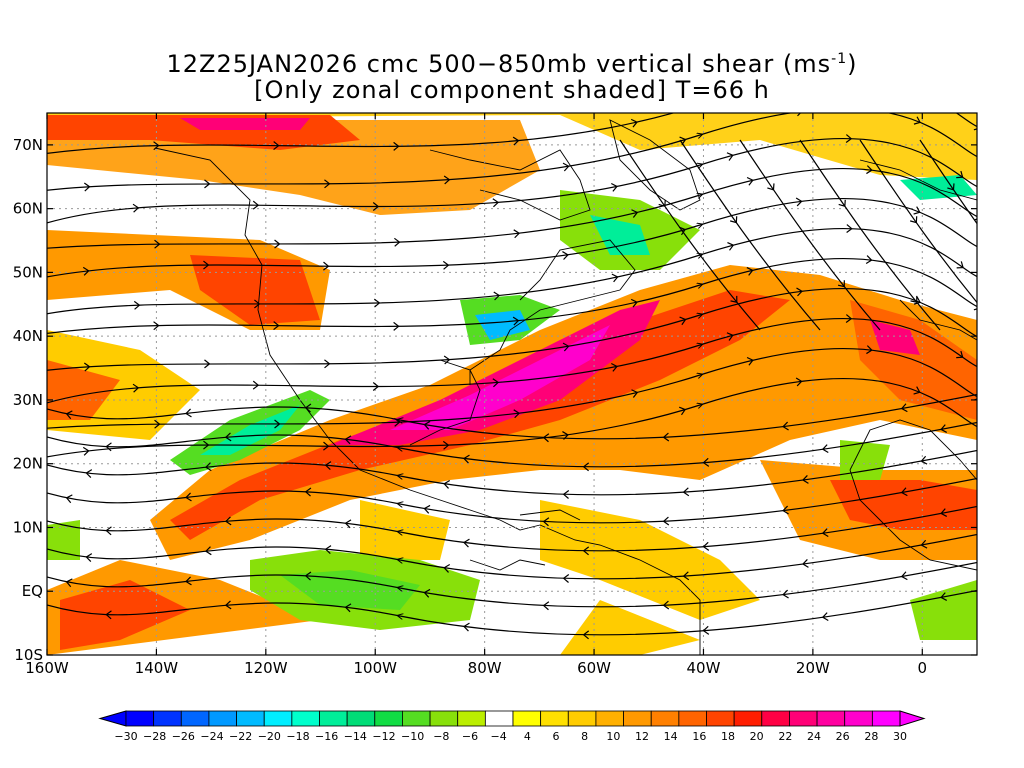 This screenshot has width=1024, height=768. What do you see at coordinates (376, 668) in the screenshot?
I see `x-tick-label: 100W` at bounding box center [376, 668].